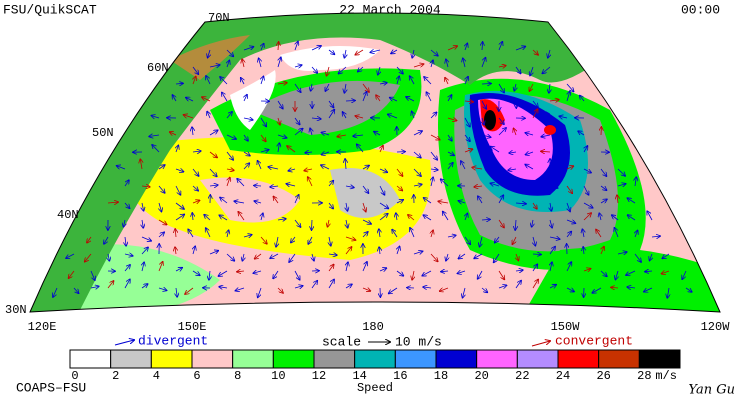 Image resolution: width=750 pixels, height=400 pixels. Describe the element at coordinates (103, 133) in the screenshot. I see `lat-label: 50N` at that location.